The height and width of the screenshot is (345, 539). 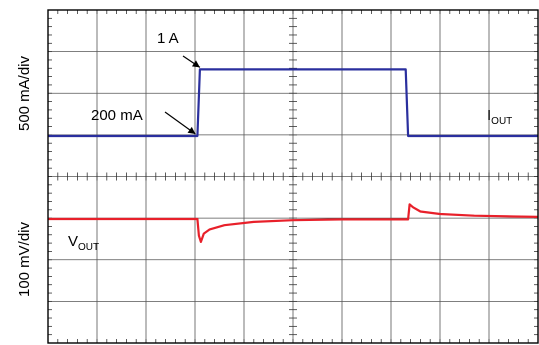 I want to click on arrow-1a-head, so click(x=195, y=64).